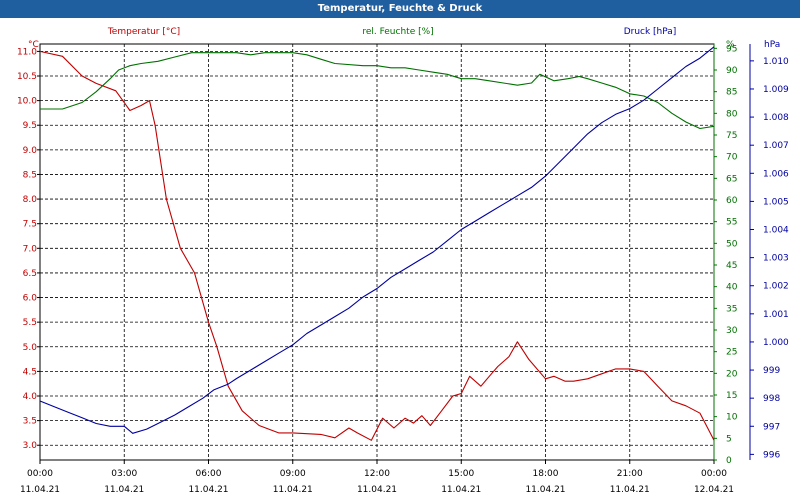 This screenshot has height=500, width=800. Describe the element at coordinates (30, 323) in the screenshot. I see `temperature-tick-label: 5.5` at that location.